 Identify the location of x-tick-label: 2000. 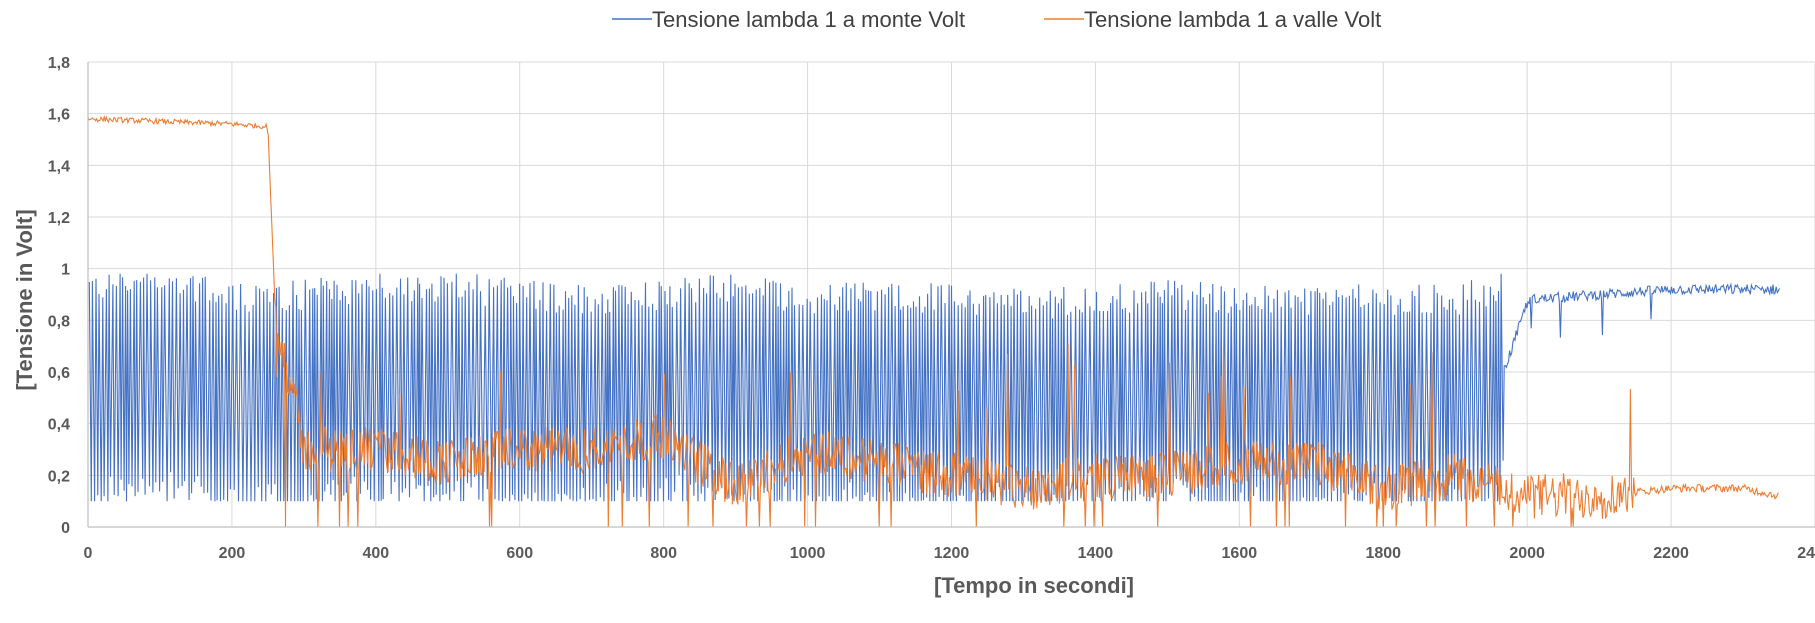
(1527, 553).